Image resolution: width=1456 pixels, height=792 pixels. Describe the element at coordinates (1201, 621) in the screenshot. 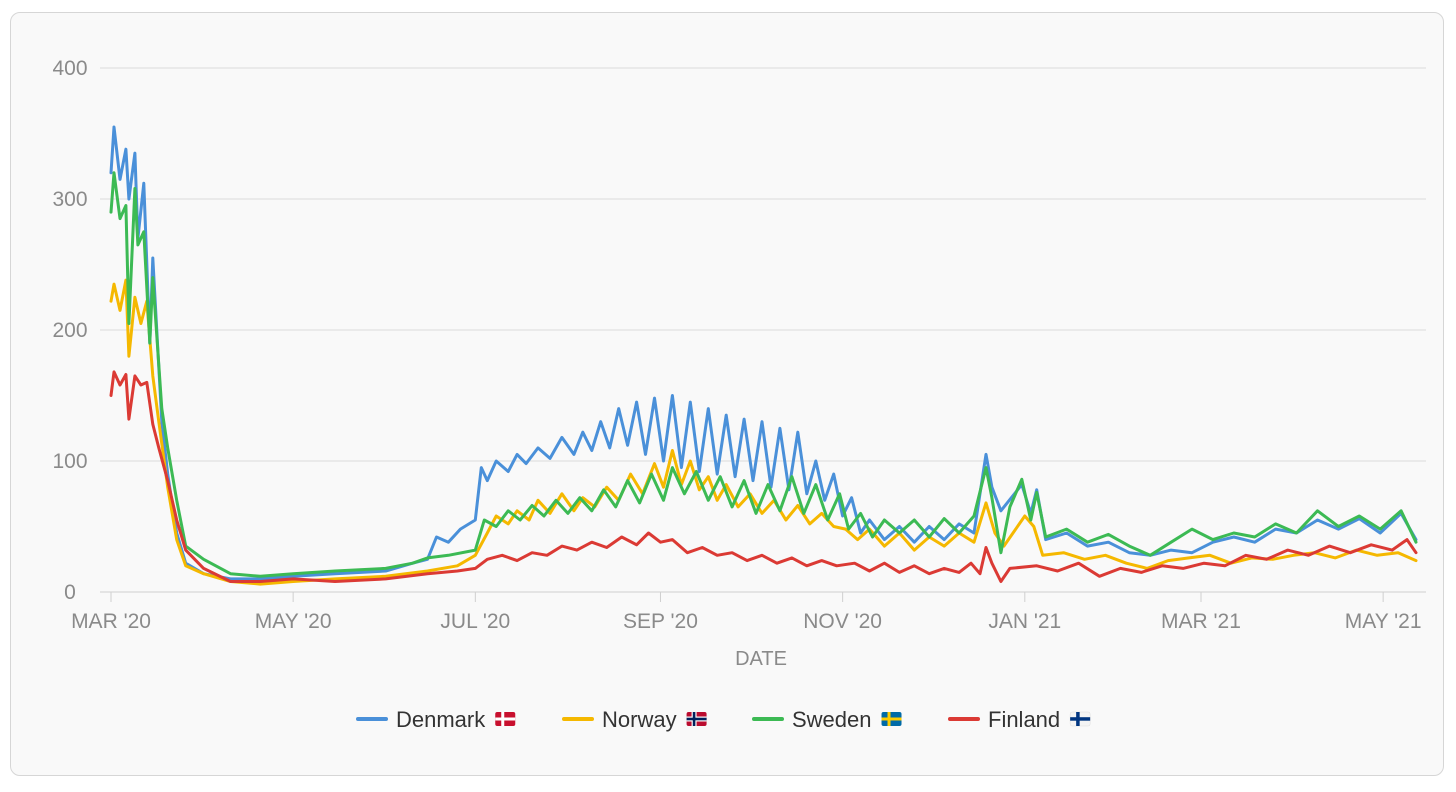

I see `x-tick-label: MAR '21` at that location.